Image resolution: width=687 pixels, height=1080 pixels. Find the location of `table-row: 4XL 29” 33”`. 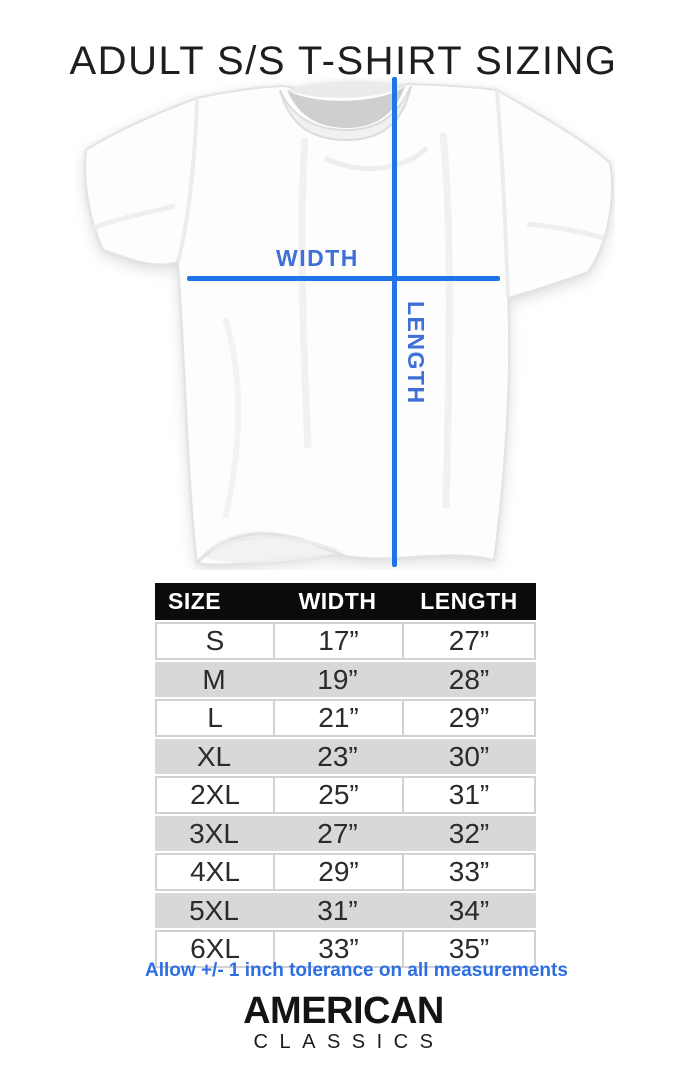

table-row: 4XL 29” 33” is located at coordinates (345, 872).